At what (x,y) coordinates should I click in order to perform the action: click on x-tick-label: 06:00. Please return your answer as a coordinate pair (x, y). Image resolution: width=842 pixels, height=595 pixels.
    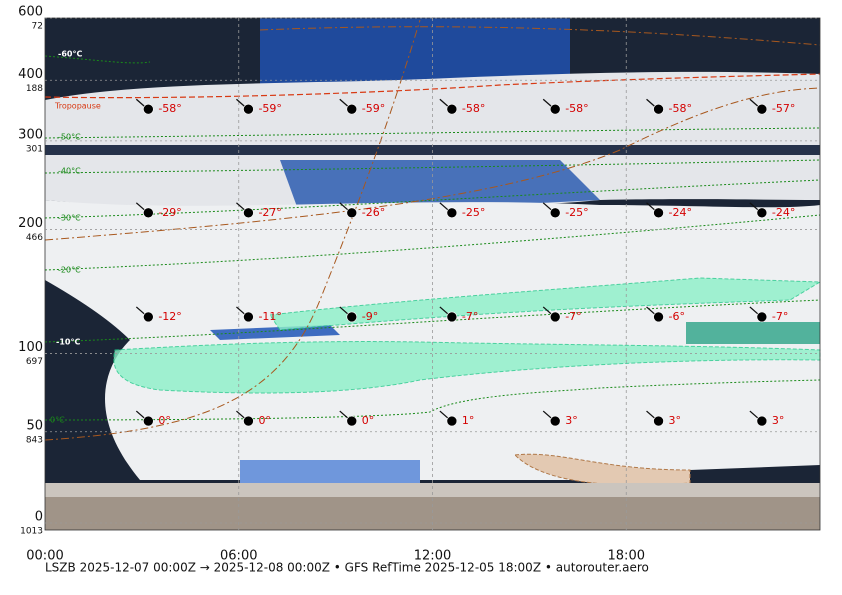
    Looking at the image, I should click on (238, 556).